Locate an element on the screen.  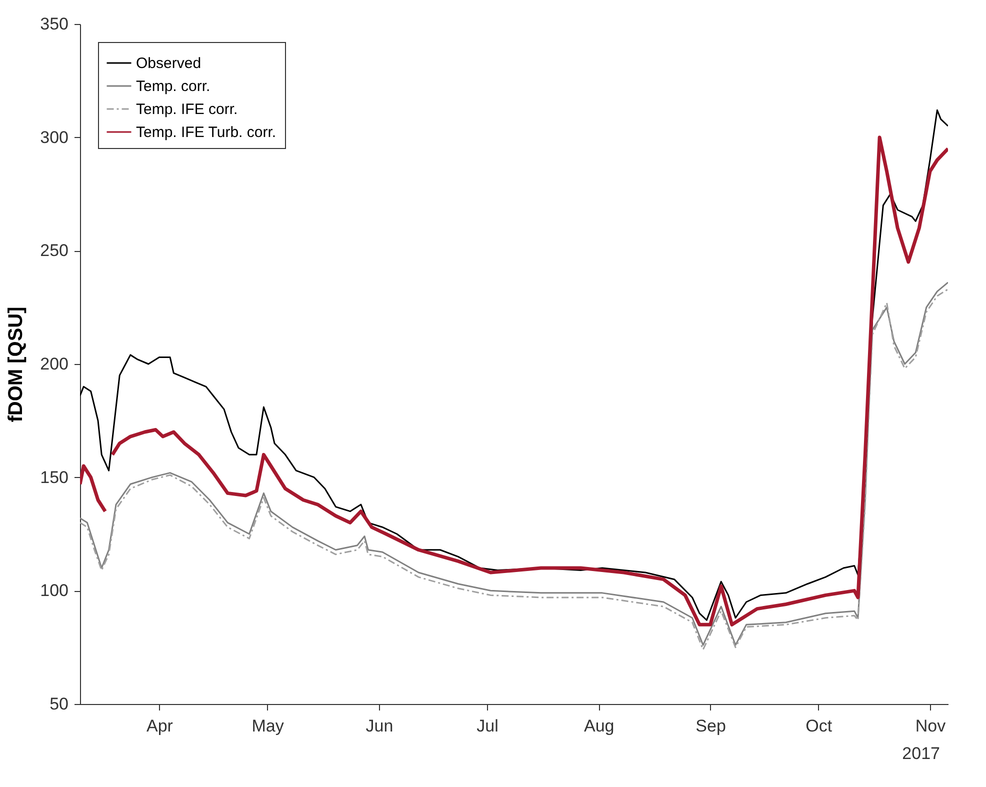
x-tick-label: Sep is located at coordinates (711, 726).